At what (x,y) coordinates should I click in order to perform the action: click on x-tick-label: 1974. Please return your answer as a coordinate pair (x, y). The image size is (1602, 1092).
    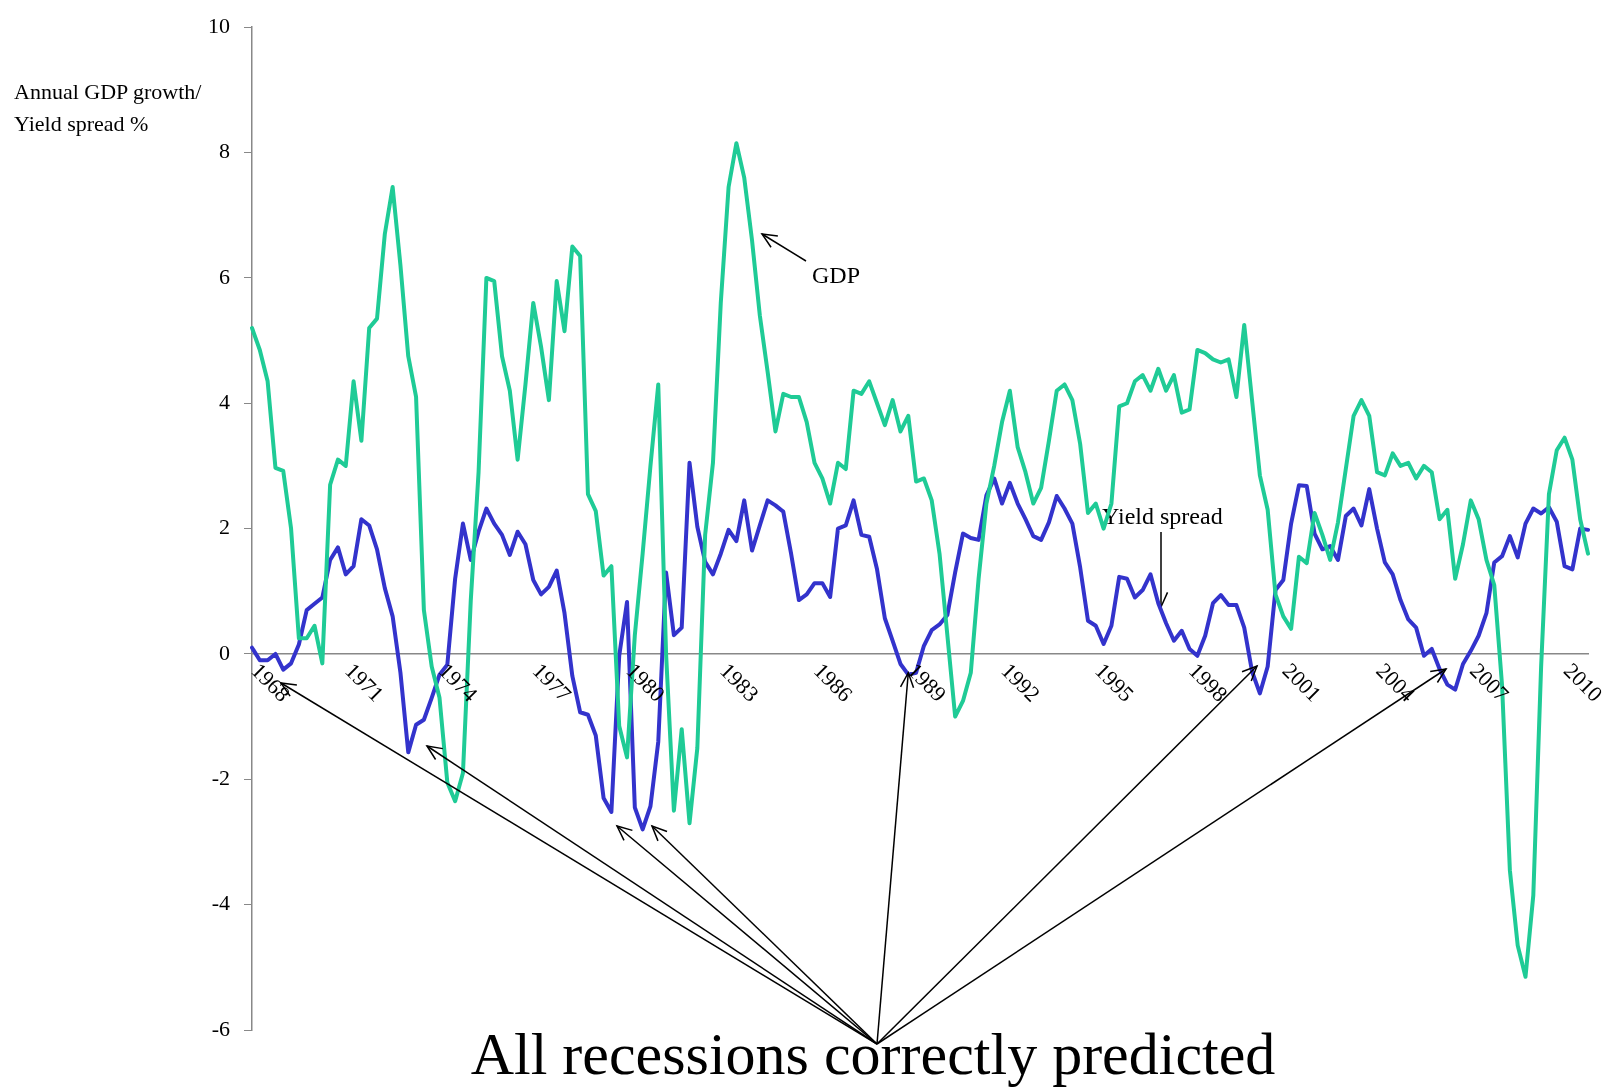
    Looking at the image, I should click on (458, 682).